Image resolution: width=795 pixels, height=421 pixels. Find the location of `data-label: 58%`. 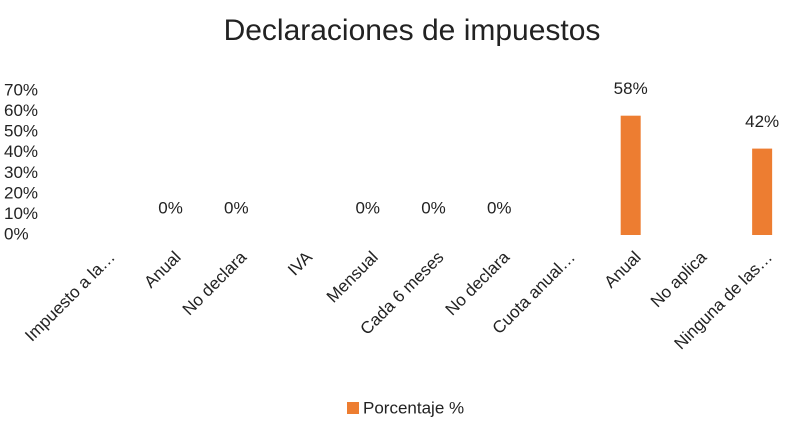

data-label: 58% is located at coordinates (631, 88).